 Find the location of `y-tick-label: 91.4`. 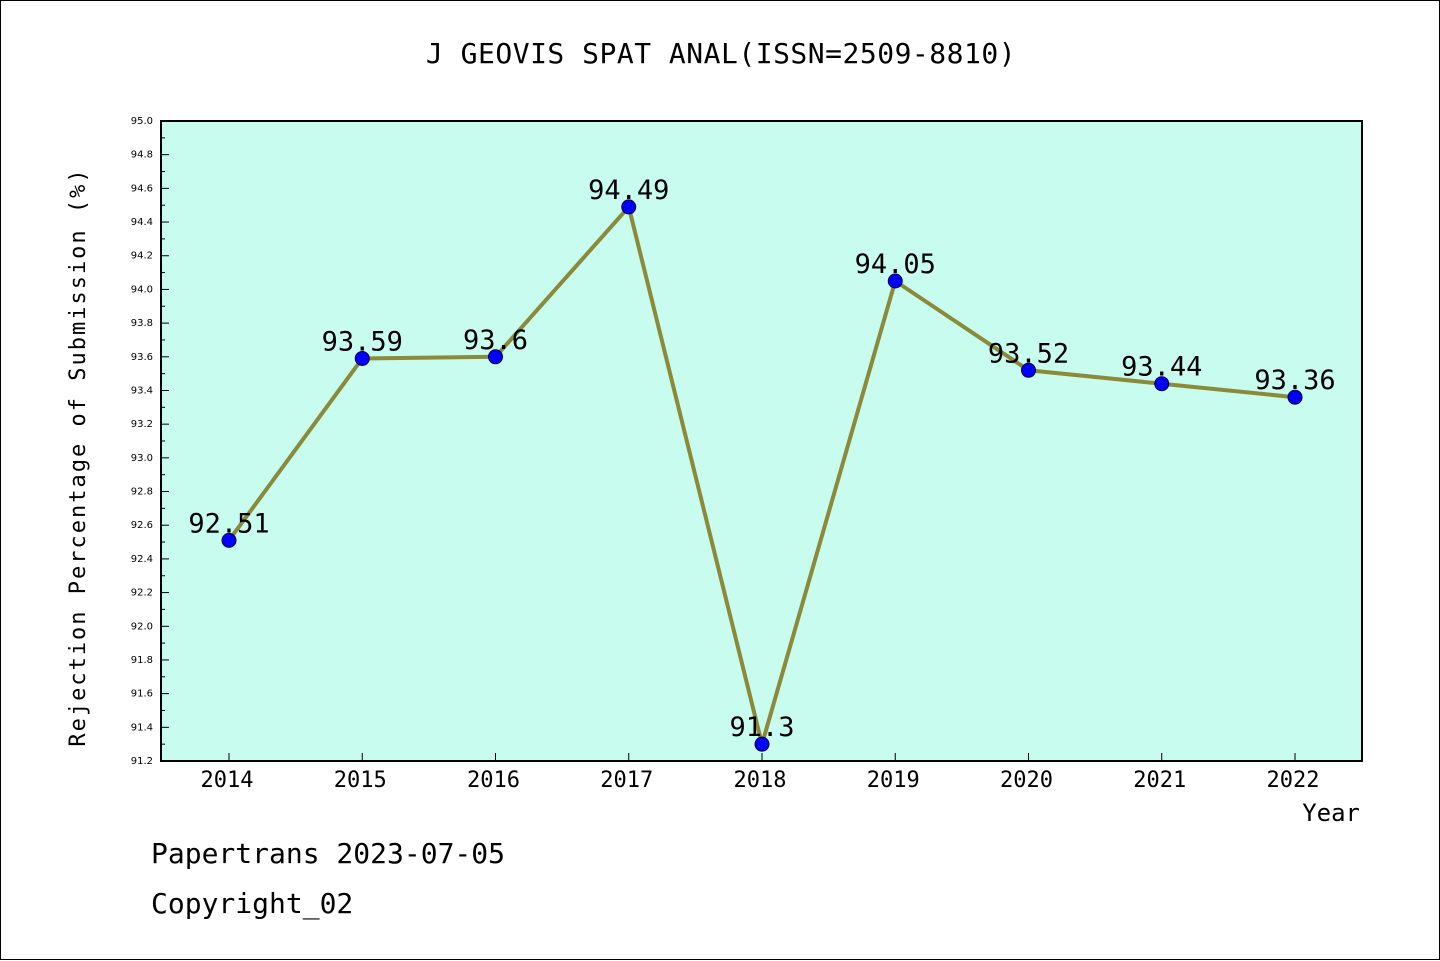

y-tick-label: 91.4 is located at coordinates (142, 727).